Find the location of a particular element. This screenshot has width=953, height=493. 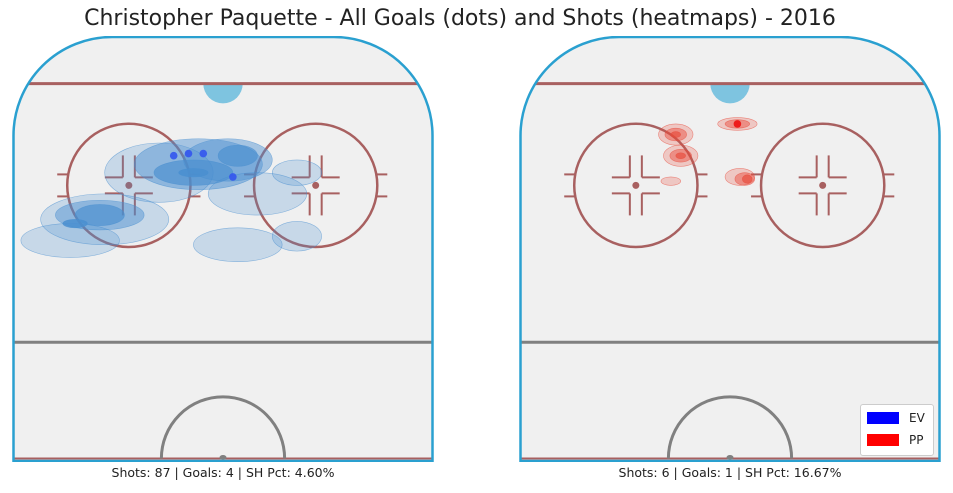

ev-faceoff-dot-left is located at coordinates (129, 185).